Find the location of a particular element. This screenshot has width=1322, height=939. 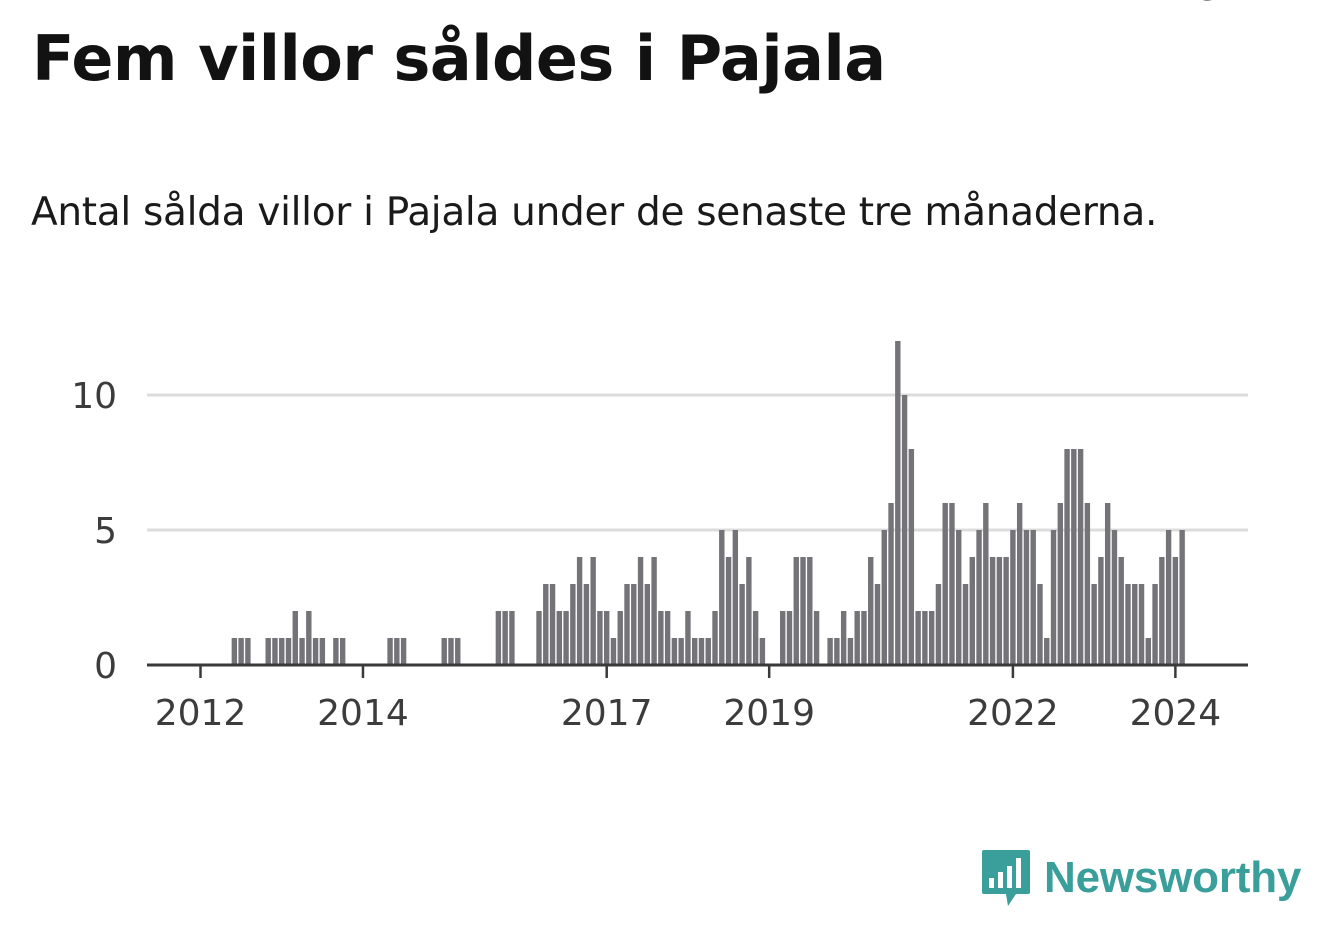

x-tick-label: 2017 is located at coordinates (607, 713).